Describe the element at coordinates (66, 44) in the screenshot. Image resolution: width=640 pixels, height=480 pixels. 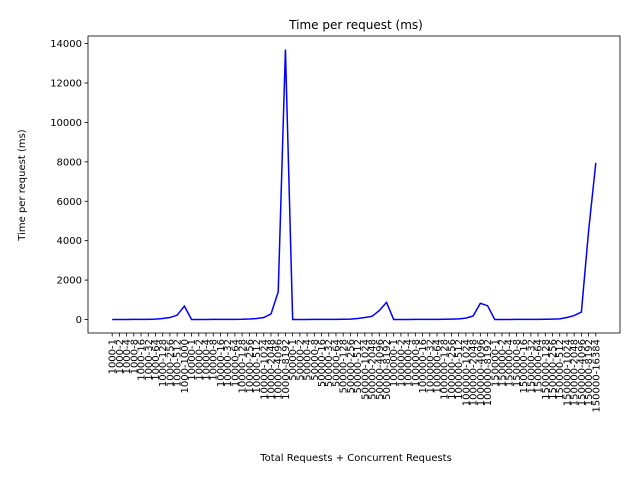
I see `y-tick-label: 14000` at that location.